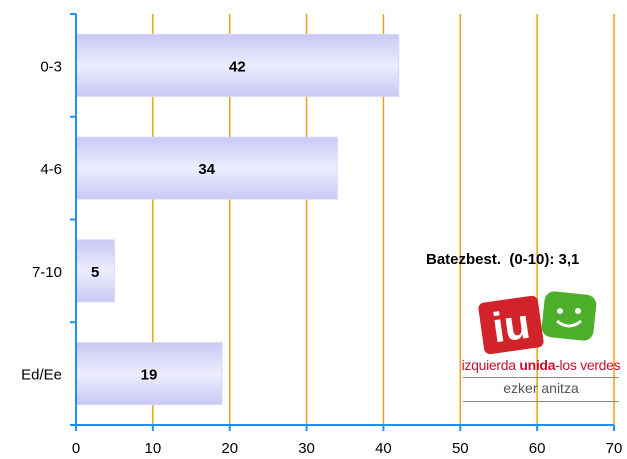 This screenshot has height=459, width=627. Describe the element at coordinates (541, 377) in the screenshot. I see `logo-rule-top` at that location.